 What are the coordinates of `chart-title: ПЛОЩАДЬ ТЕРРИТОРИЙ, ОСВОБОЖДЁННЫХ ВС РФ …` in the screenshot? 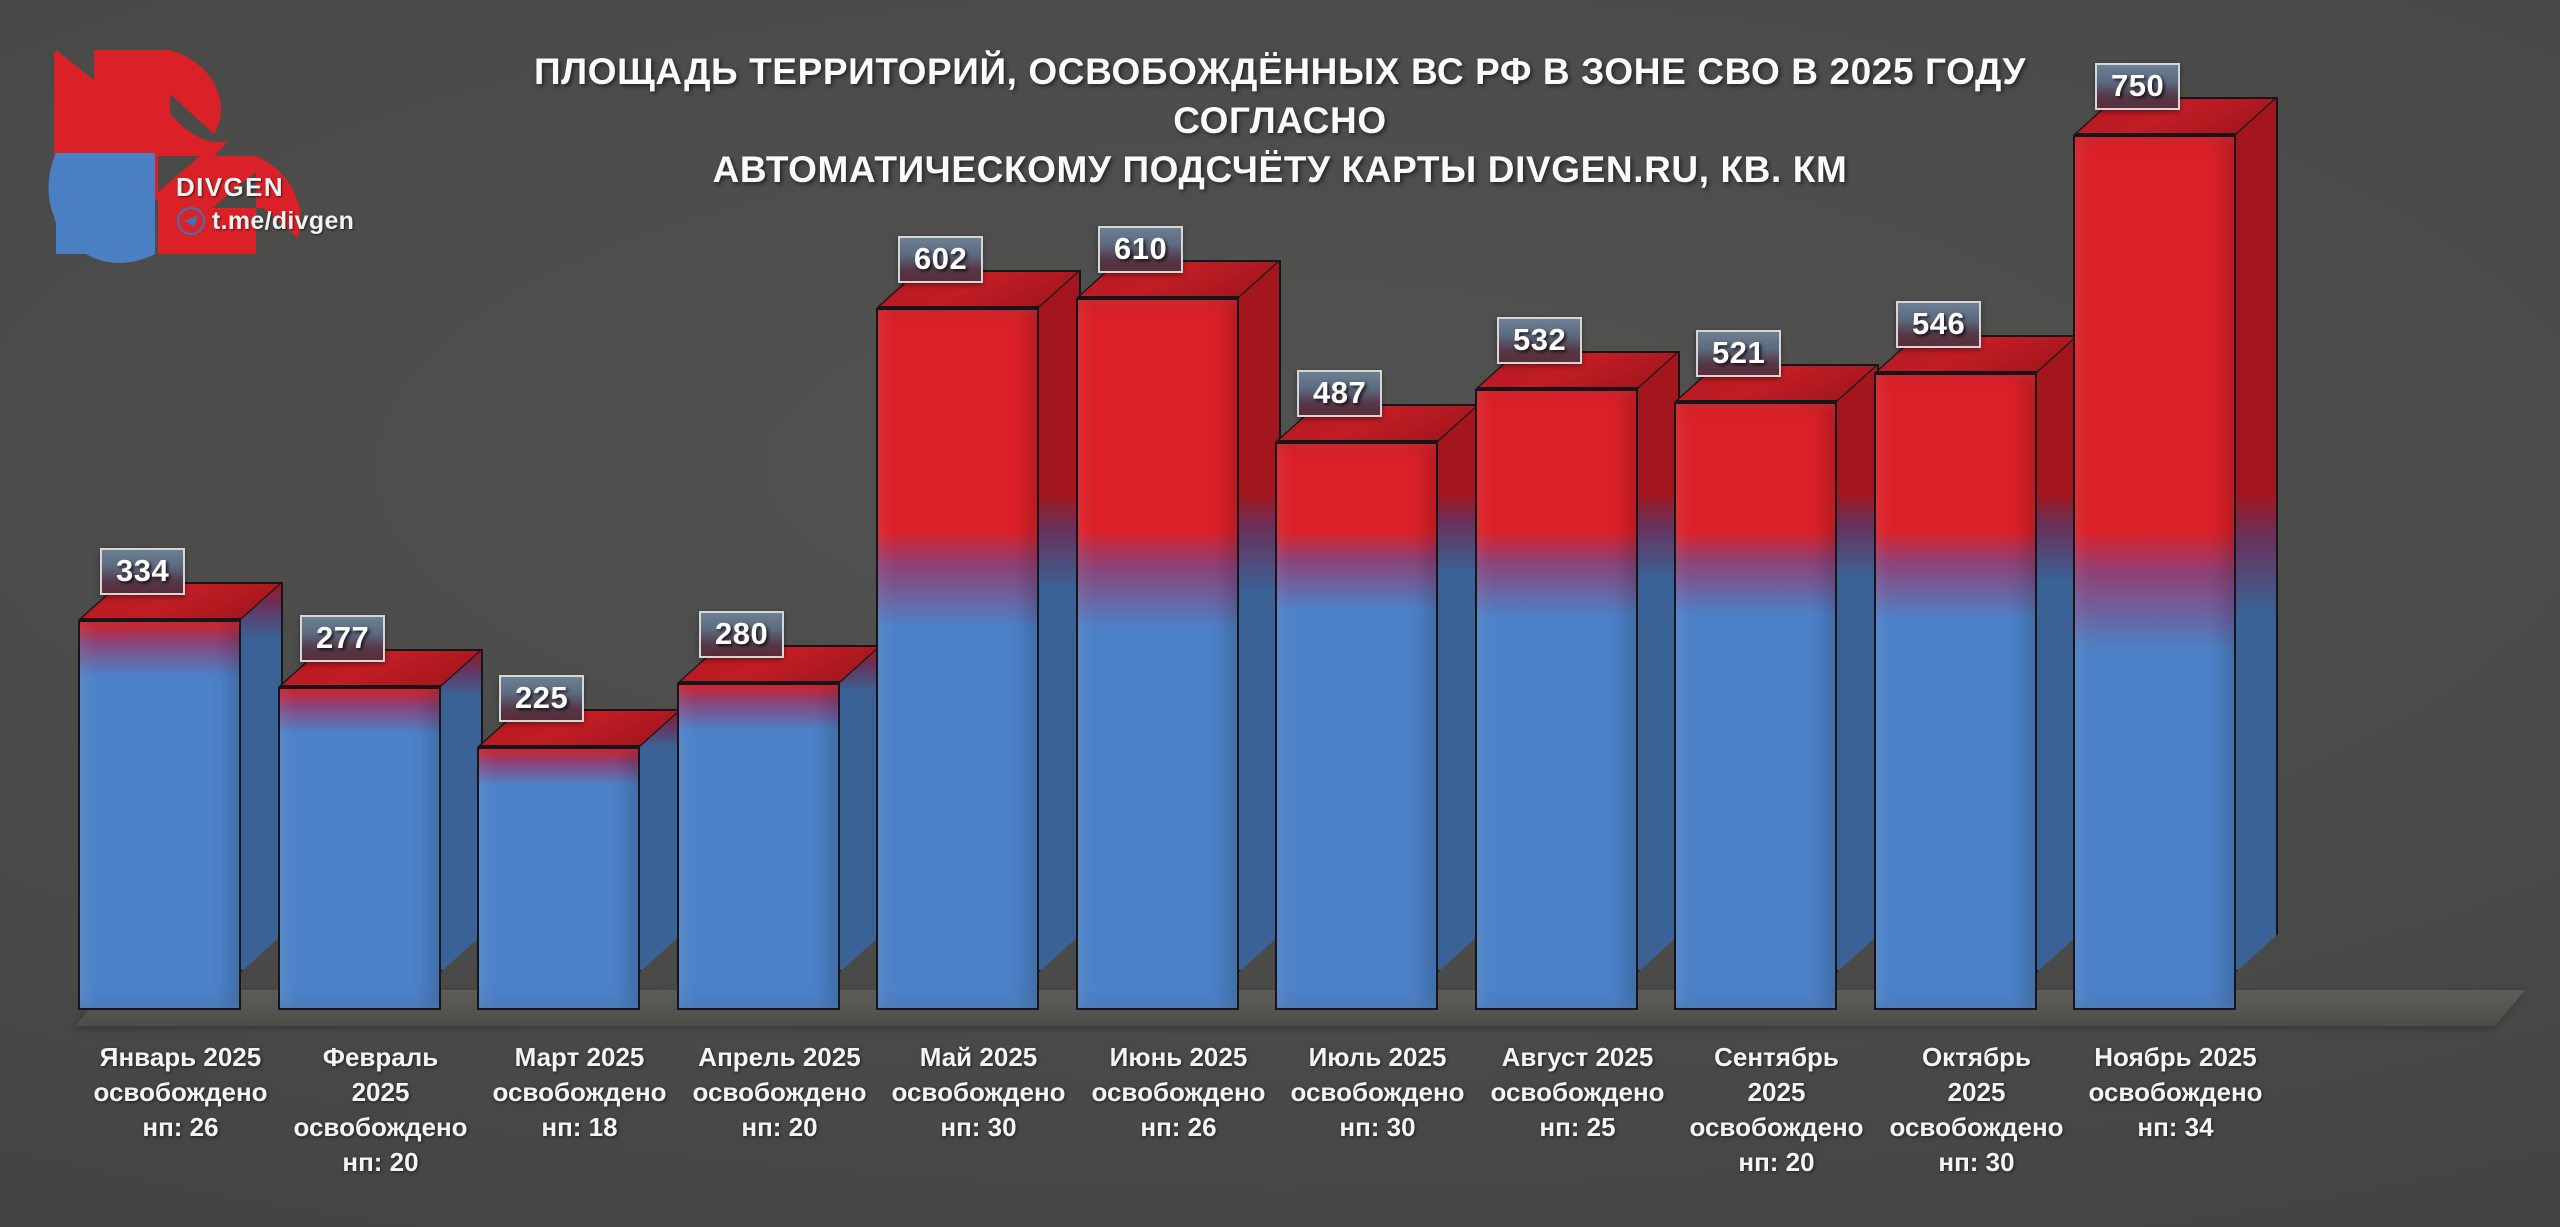 It's located at (1280, 121).